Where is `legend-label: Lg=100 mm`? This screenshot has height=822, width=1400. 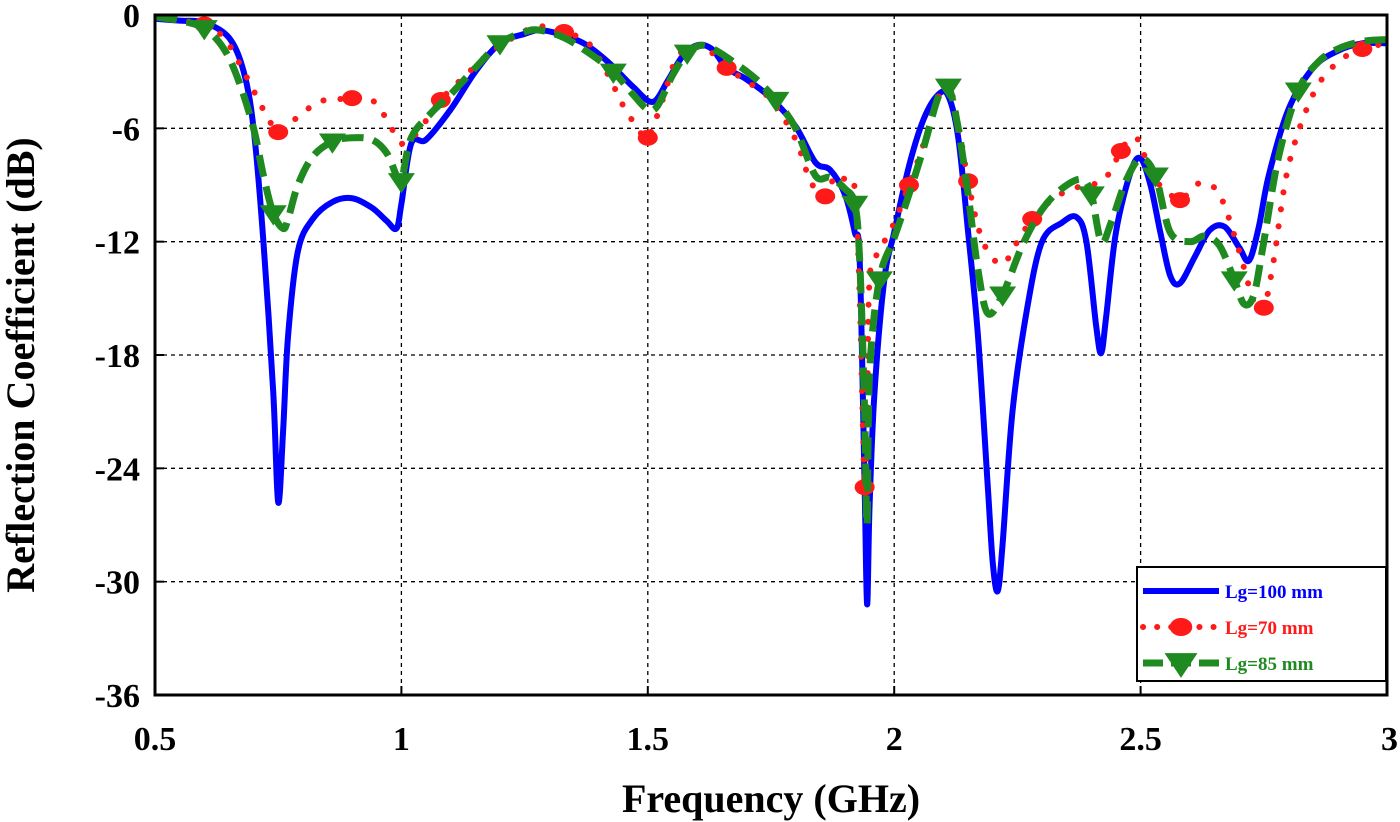 legend-label: Lg=100 mm is located at coordinates (1274, 592).